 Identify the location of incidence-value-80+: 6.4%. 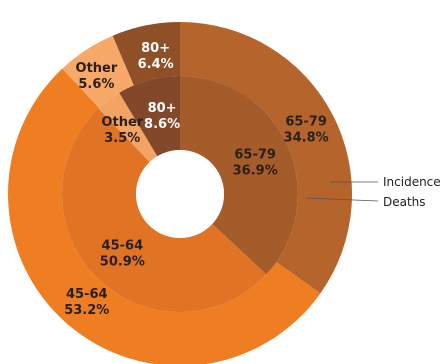
(156, 64).